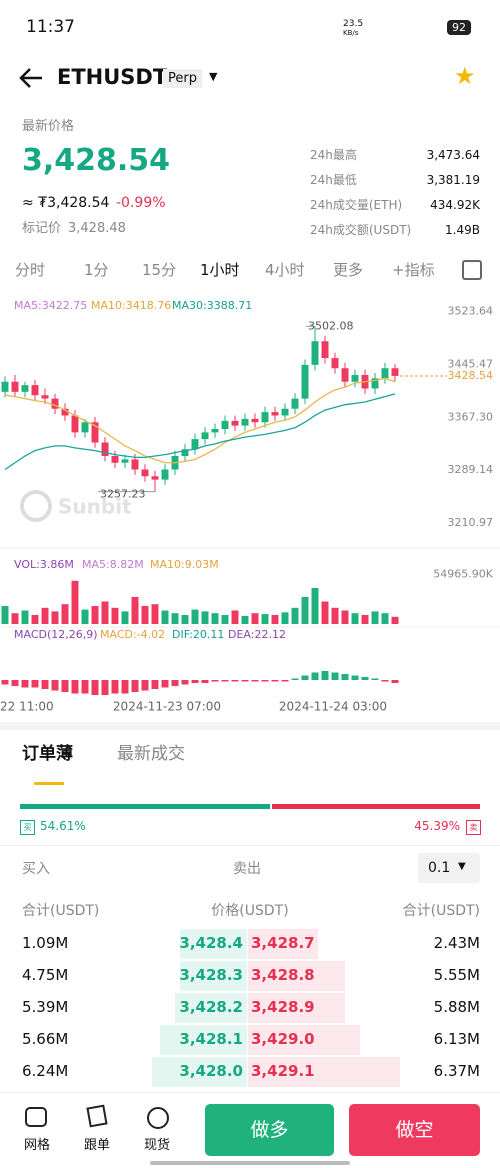 The width and height of the screenshot is (500, 1168). Describe the element at coordinates (296, 1008) in the screenshot. I see `ask-depth` at that location.